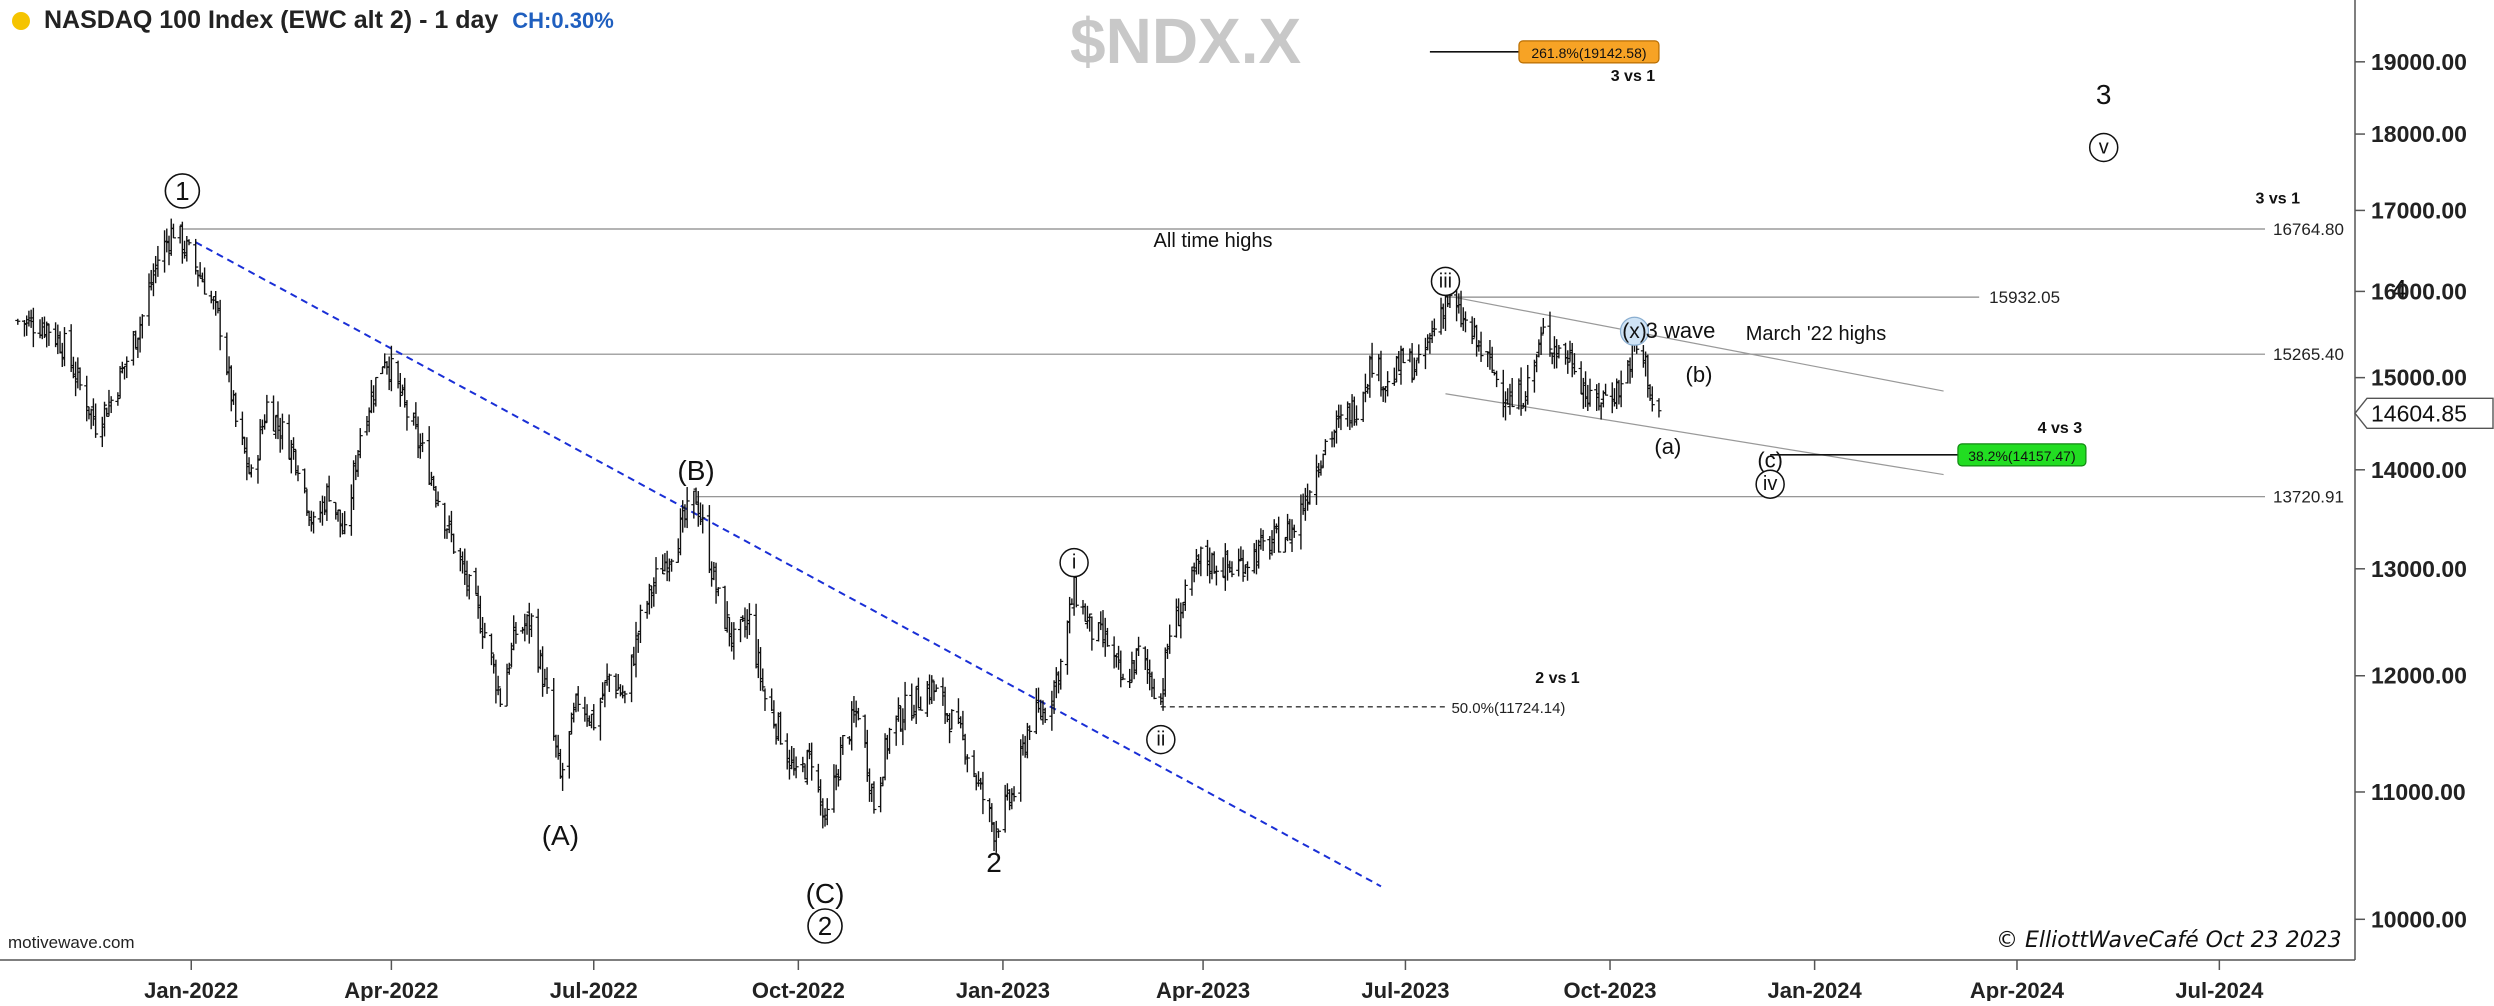 Image resolution: width=2494 pixels, height=1006 pixels. I want to click on fib-label-box, so click(2022, 455).